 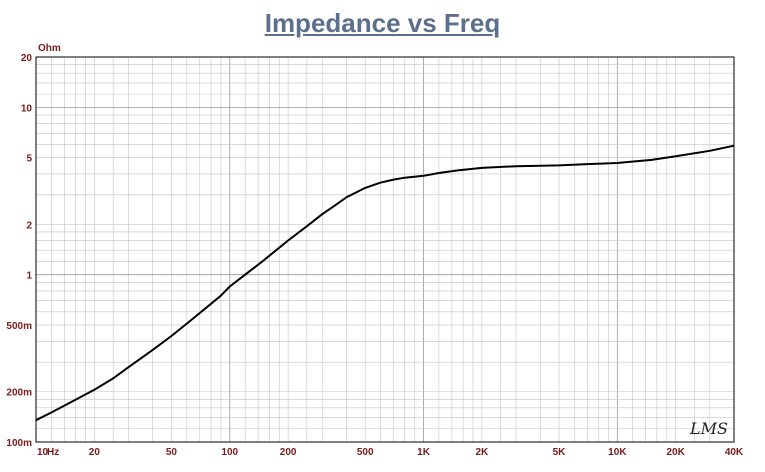 I want to click on x-tick-label: 2K, so click(x=482, y=452).